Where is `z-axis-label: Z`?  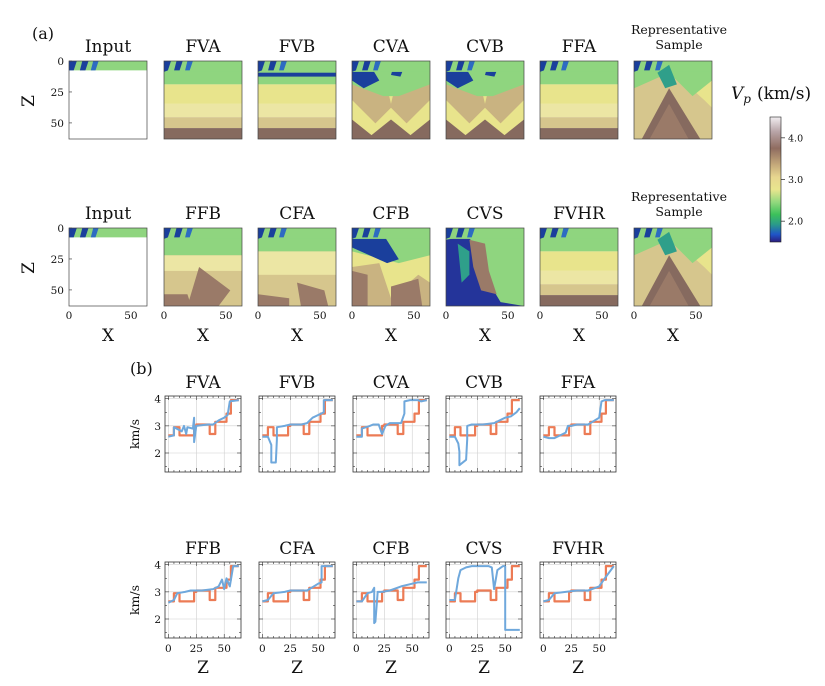
z-axis-label: Z is located at coordinates (29, 101).